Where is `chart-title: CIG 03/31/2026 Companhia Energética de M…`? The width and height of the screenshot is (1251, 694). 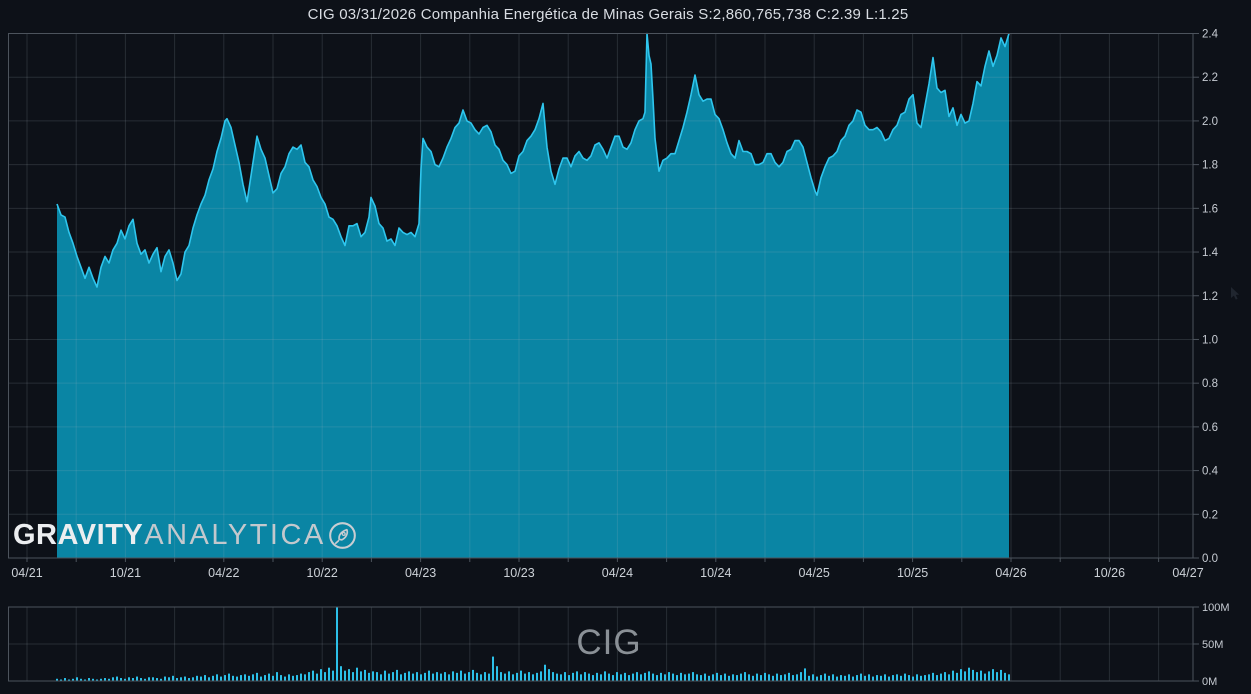
chart-title: CIG 03/31/2026 Companhia Energética de M… is located at coordinates (608, 14).